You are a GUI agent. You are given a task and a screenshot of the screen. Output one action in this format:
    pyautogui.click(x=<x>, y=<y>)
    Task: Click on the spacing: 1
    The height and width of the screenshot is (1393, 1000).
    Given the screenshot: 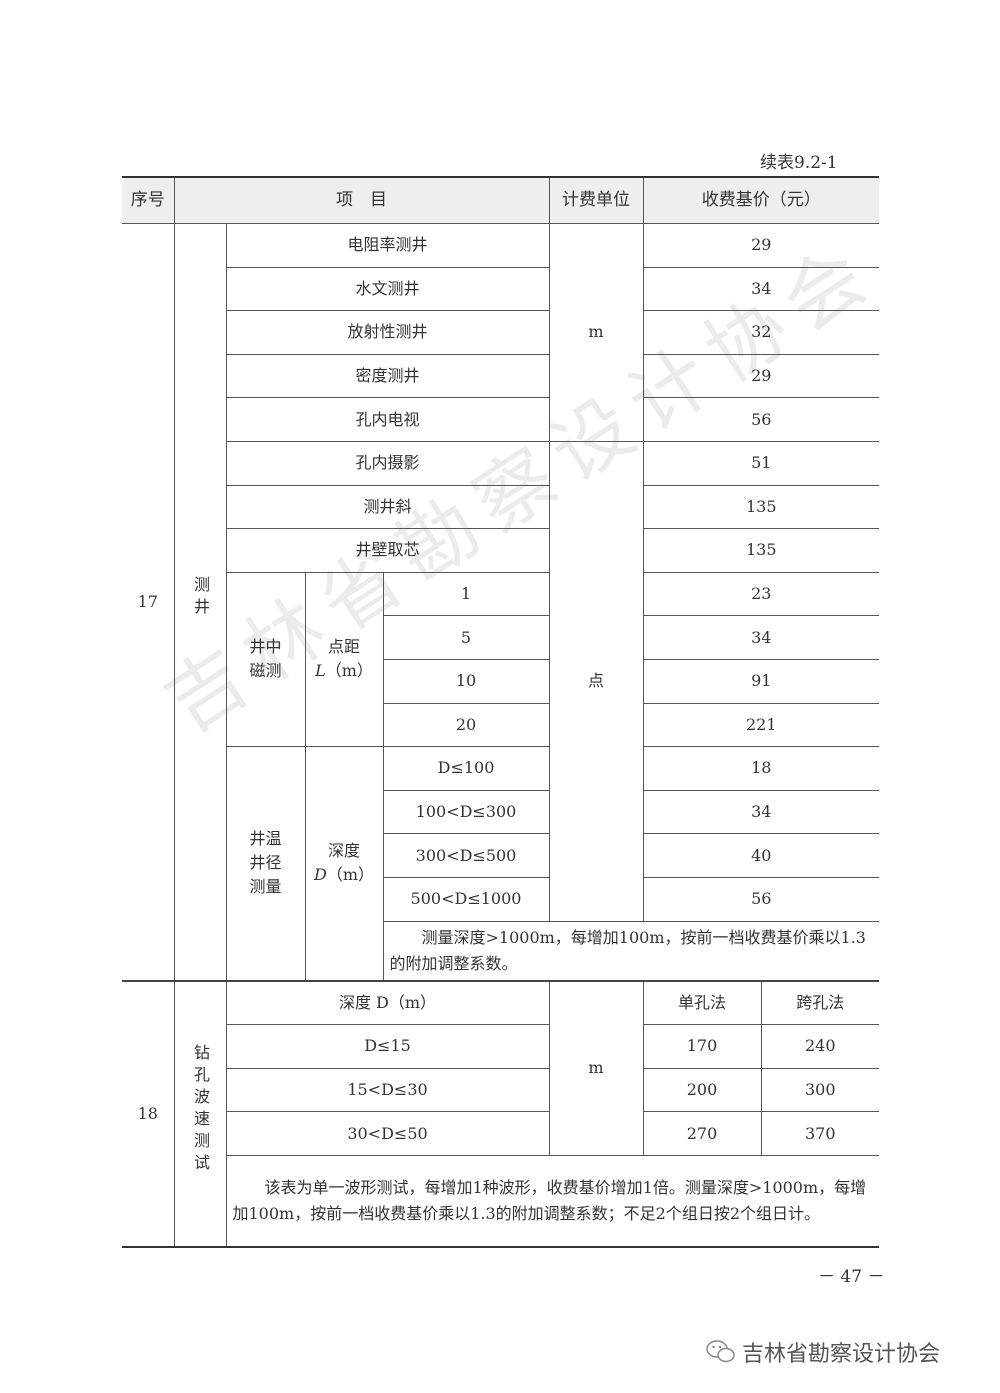 What is the action you would take?
    pyautogui.click(x=466, y=594)
    